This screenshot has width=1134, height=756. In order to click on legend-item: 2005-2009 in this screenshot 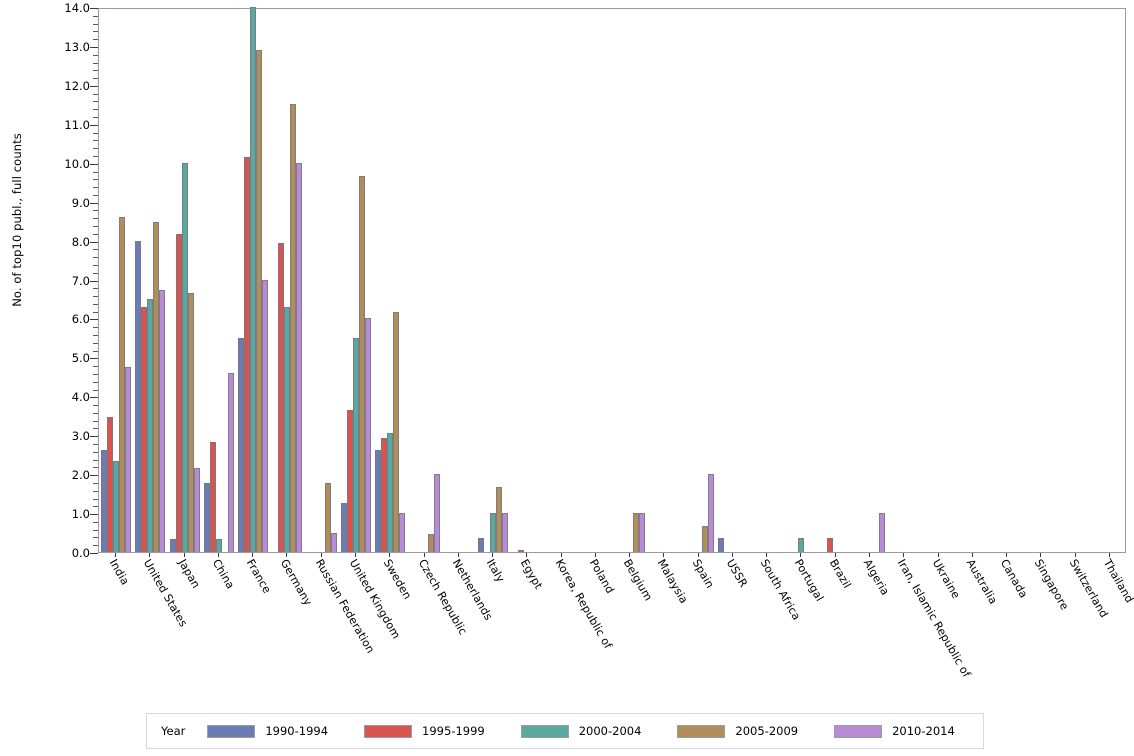, I will do `click(737, 731)`.